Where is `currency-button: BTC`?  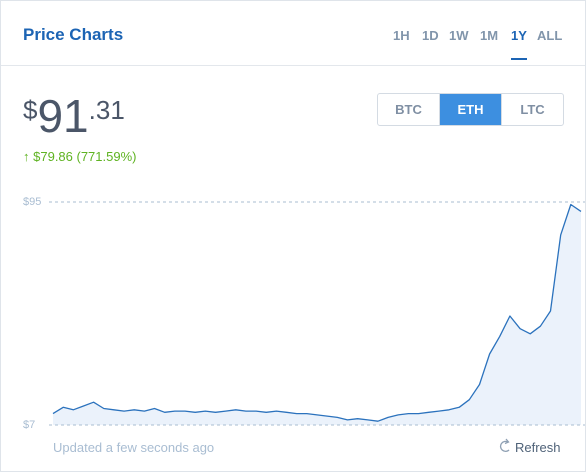
currency-button: BTC is located at coordinates (408, 109).